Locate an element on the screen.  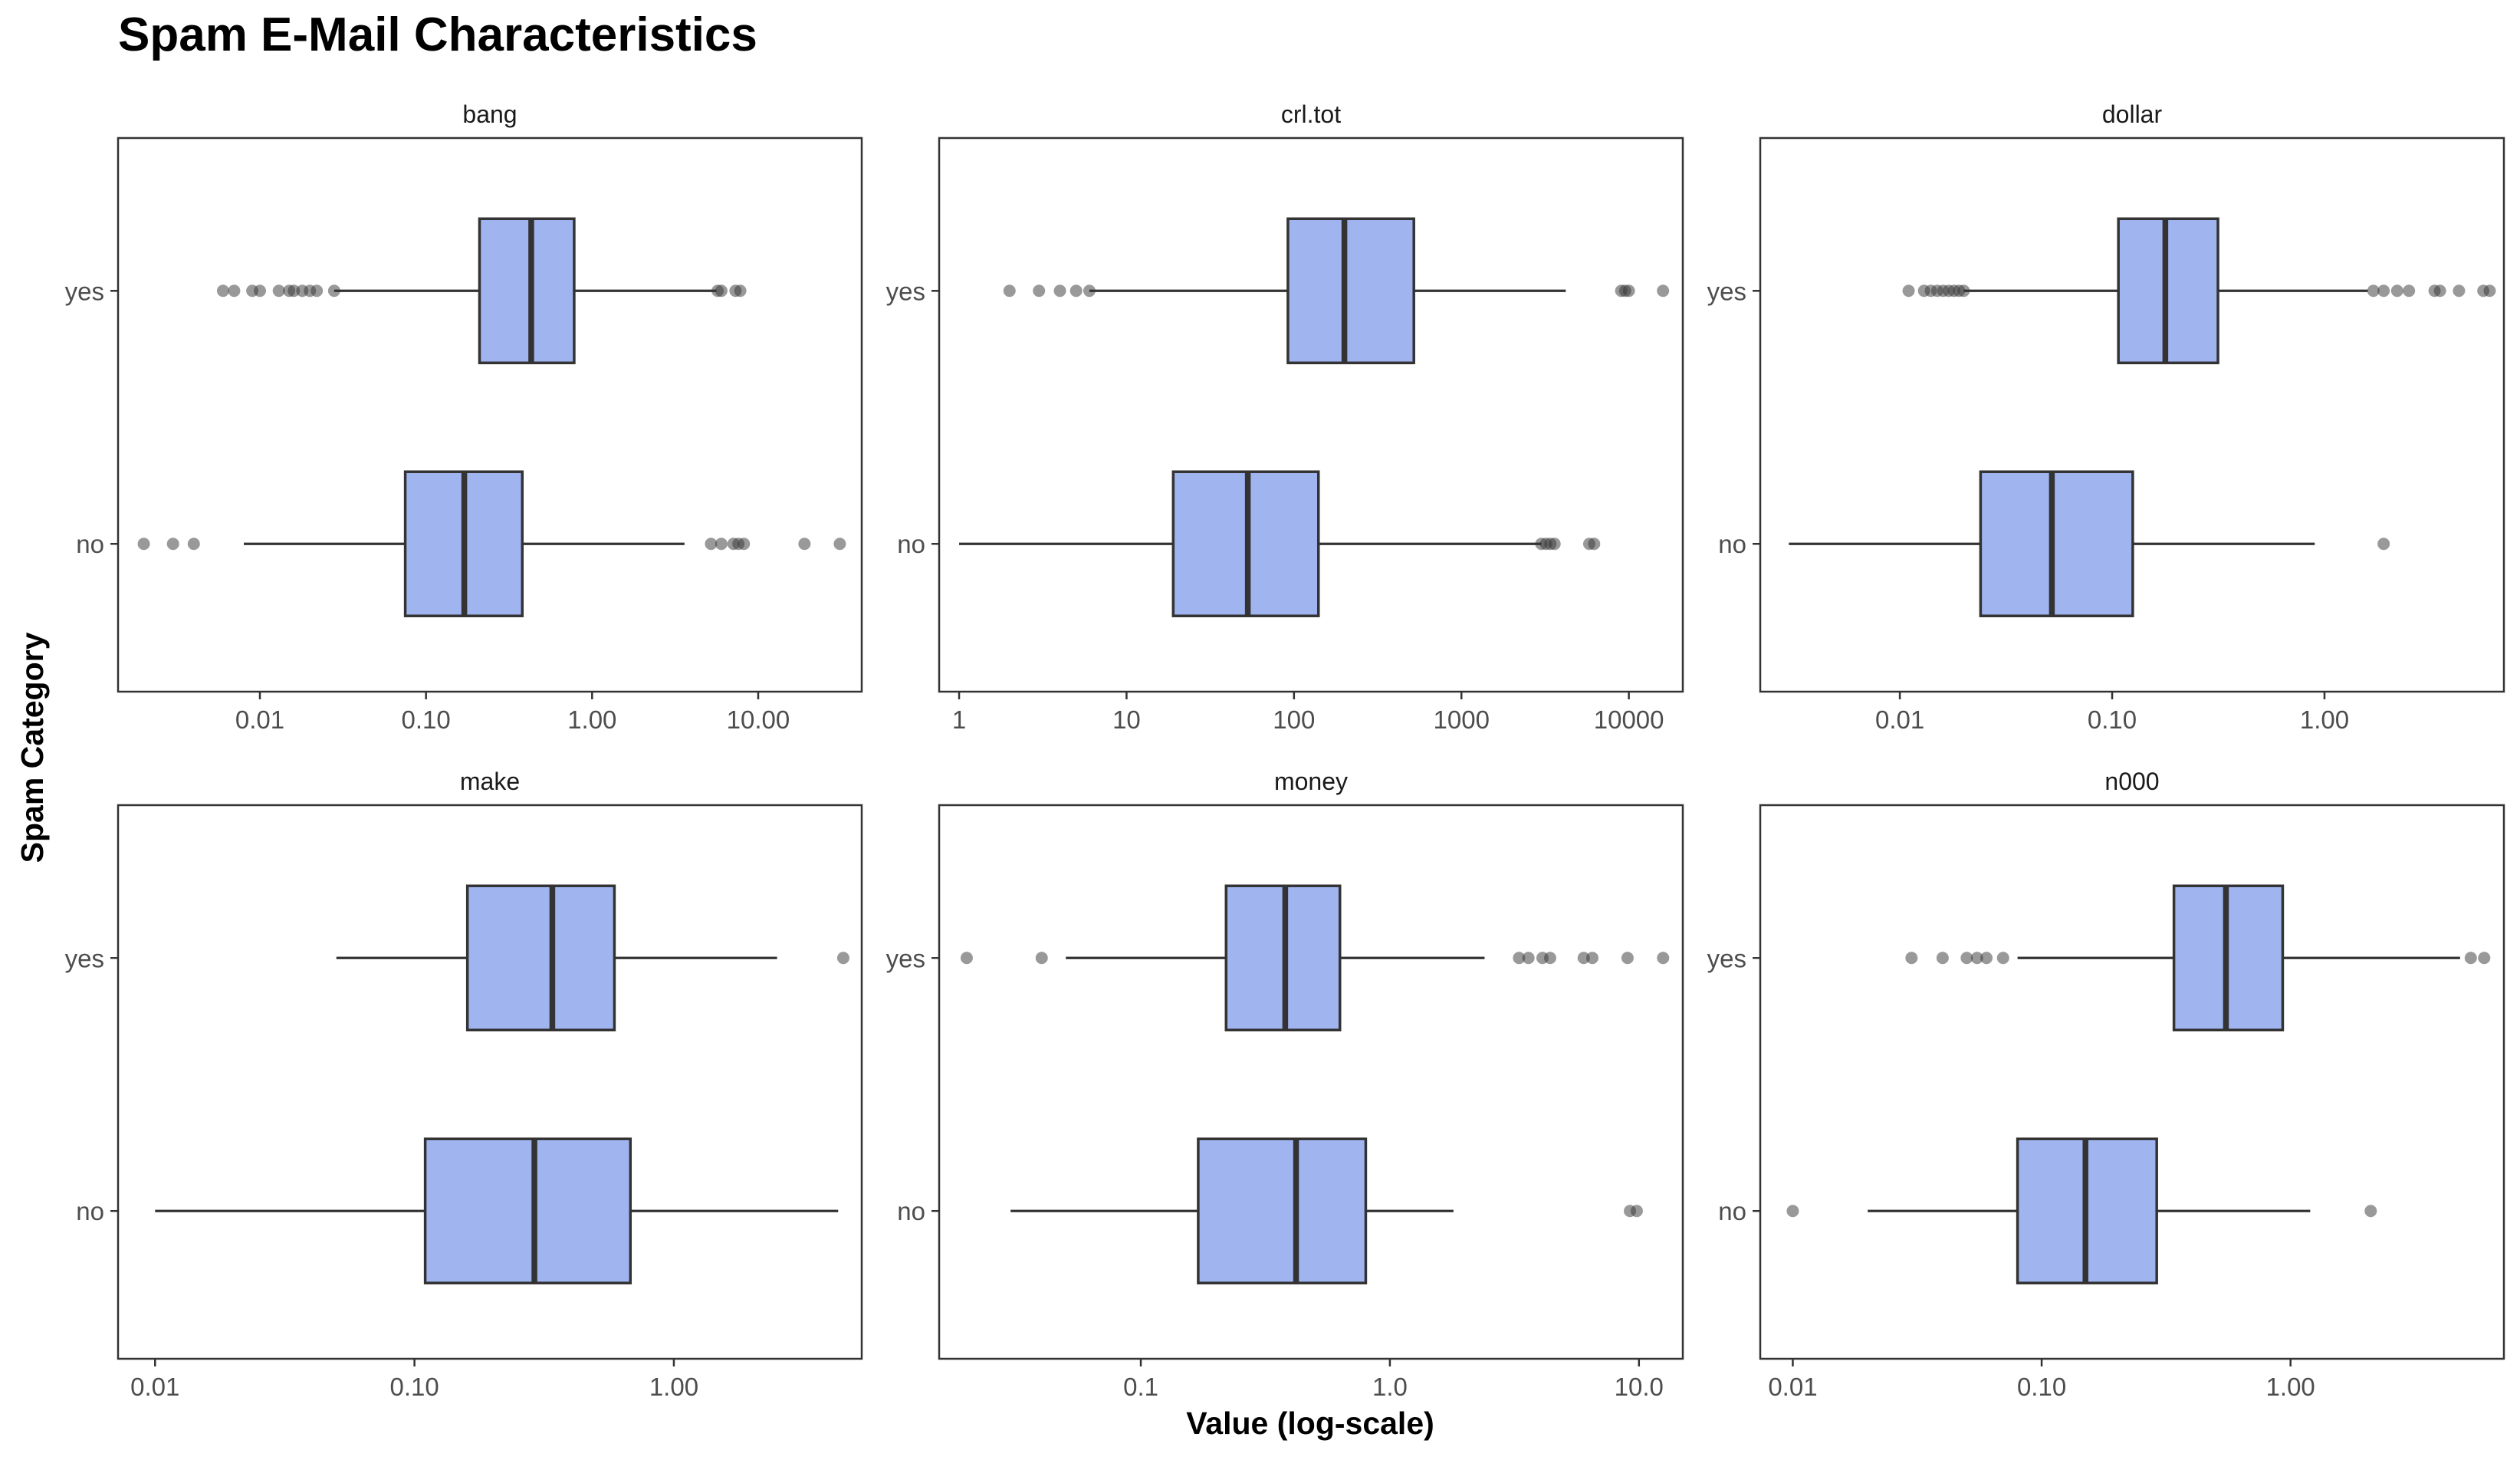
x-tick-label: 10.0 is located at coordinates (1639, 1387).